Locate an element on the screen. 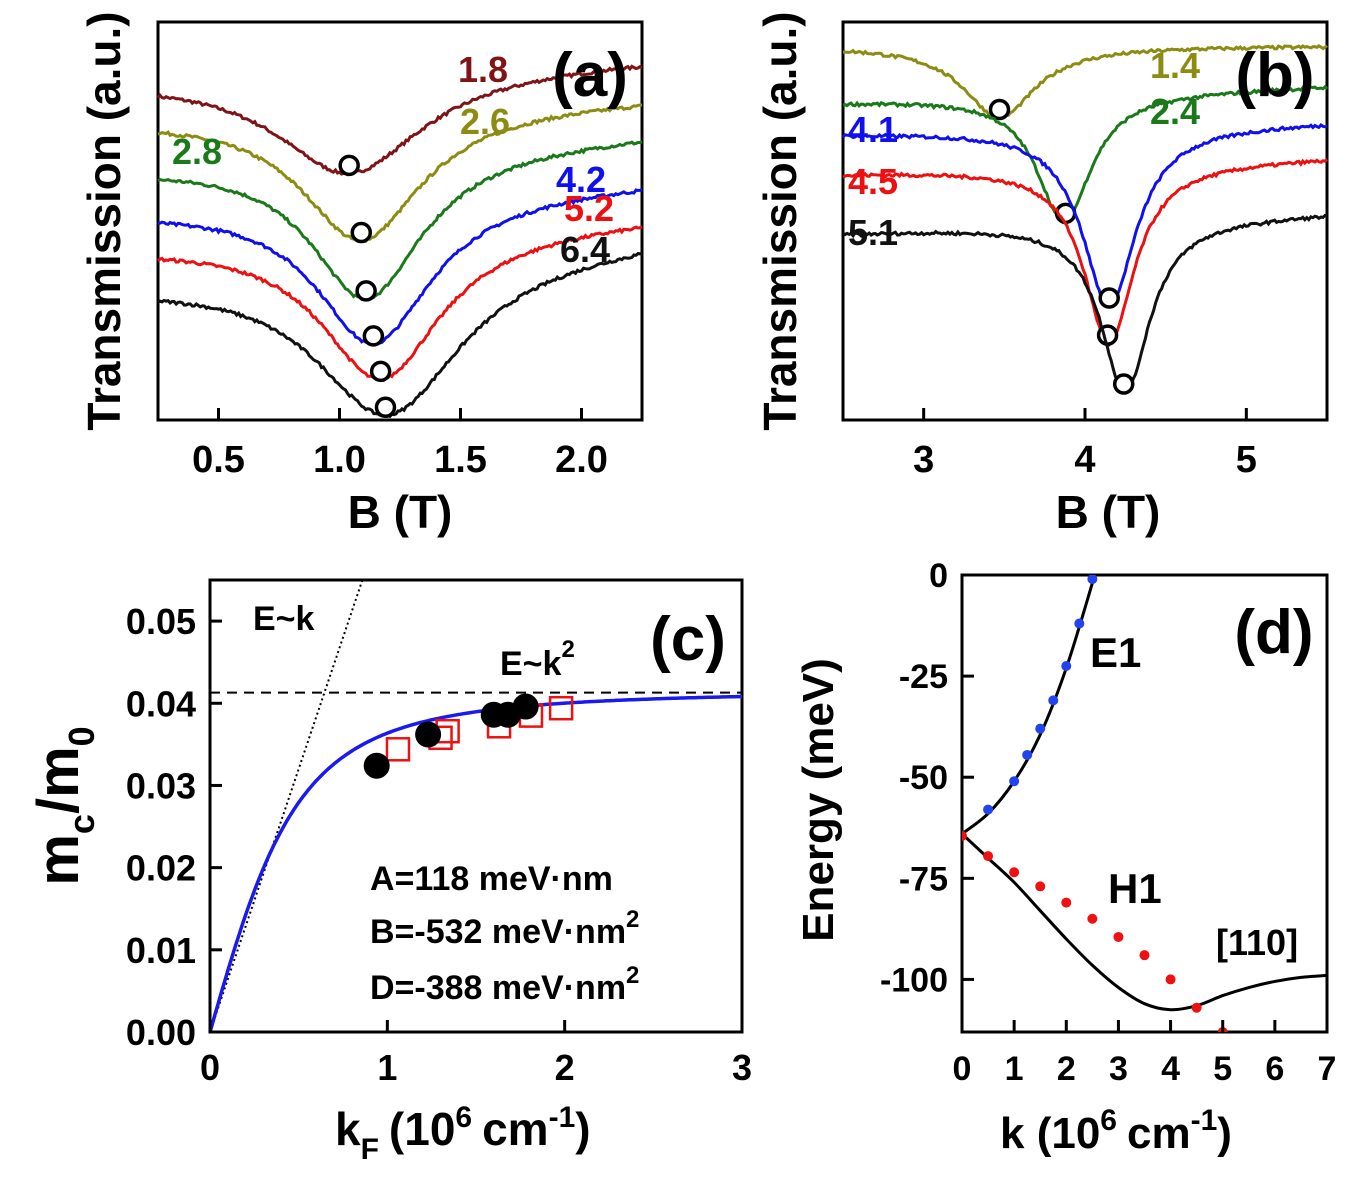 This screenshot has height=1181, width=1354. x-tick-label: 2 is located at coordinates (1066, 1069).